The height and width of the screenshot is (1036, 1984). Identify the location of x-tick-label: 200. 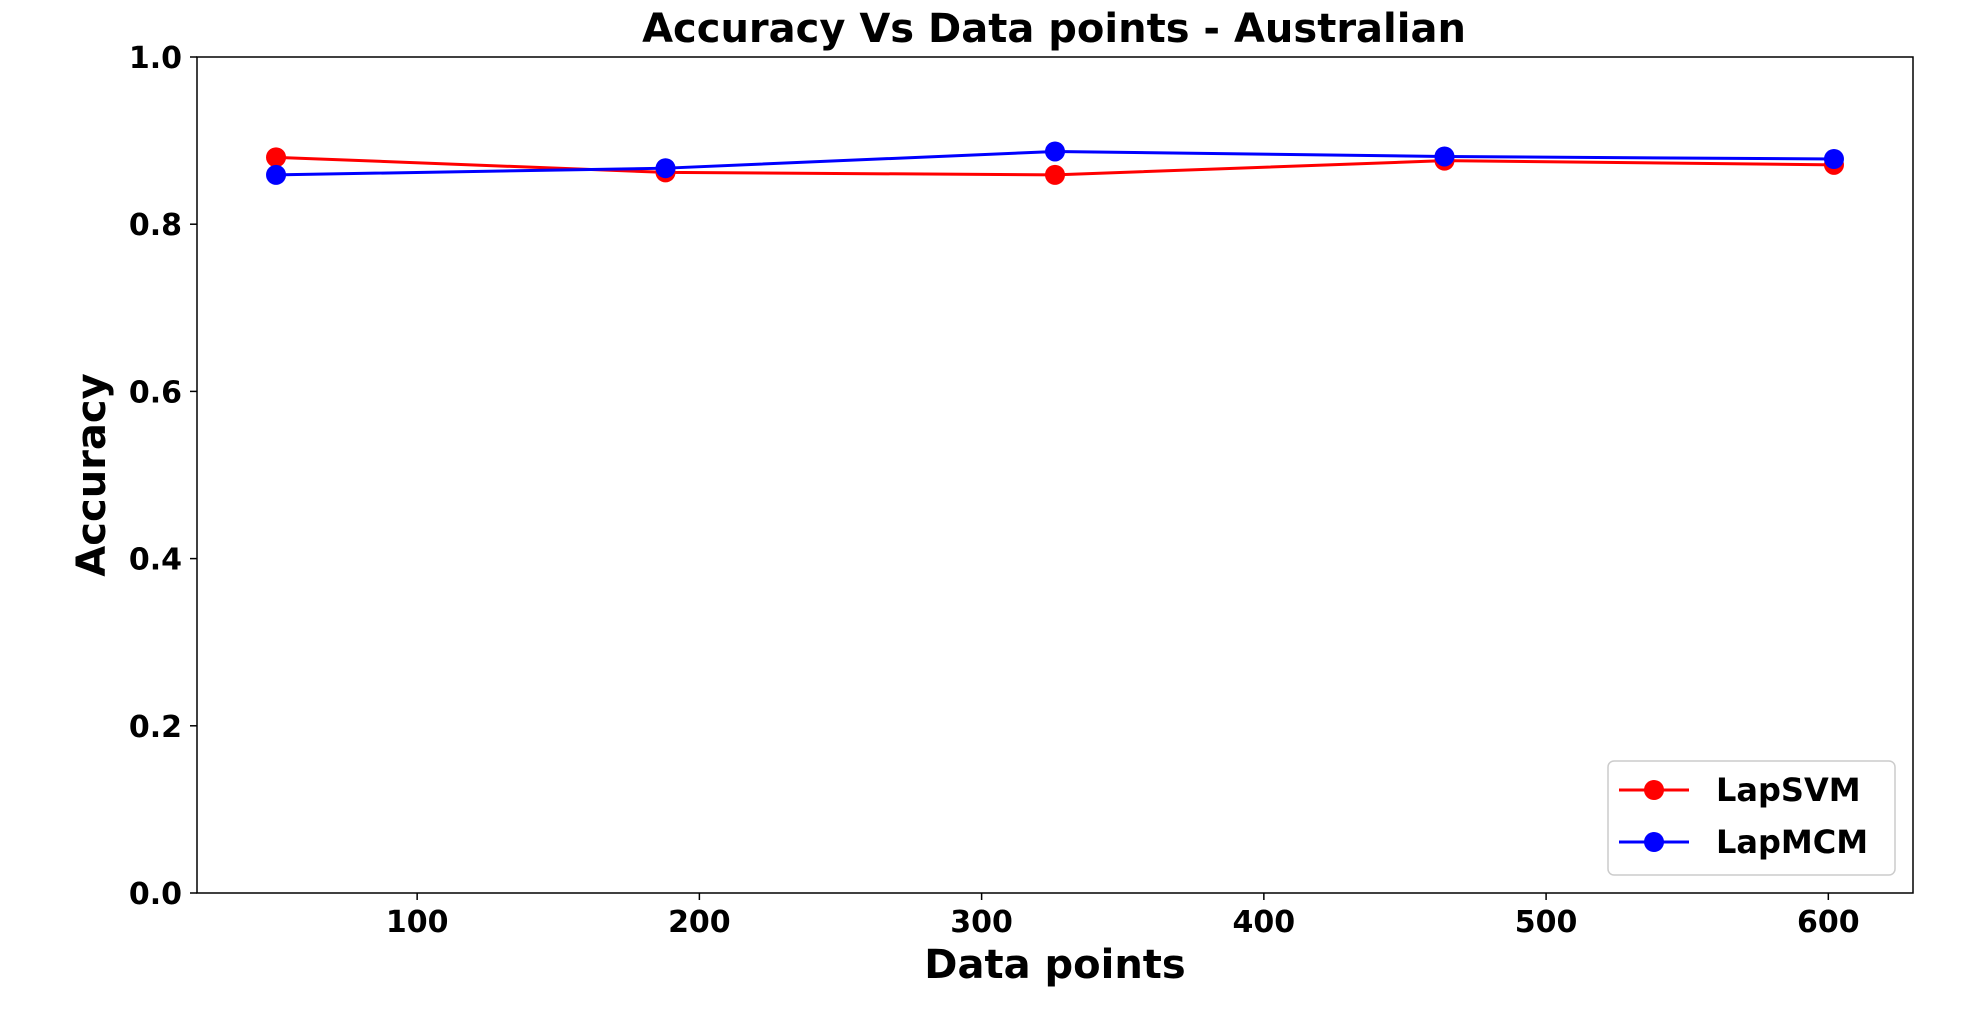
(699, 922).